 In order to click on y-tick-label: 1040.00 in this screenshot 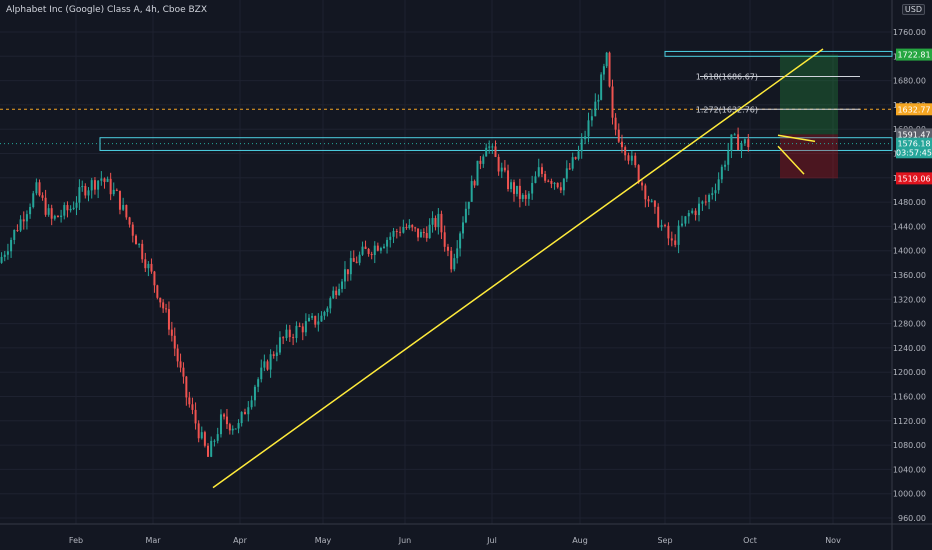, I will do `click(909, 469)`.